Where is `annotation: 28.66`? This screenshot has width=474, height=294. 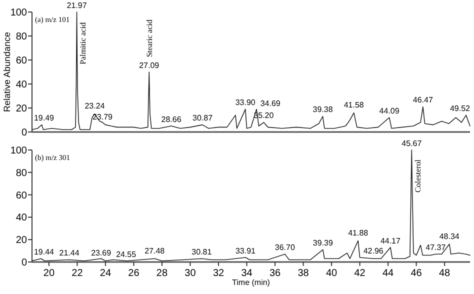
annotation: 28.66 is located at coordinates (171, 119).